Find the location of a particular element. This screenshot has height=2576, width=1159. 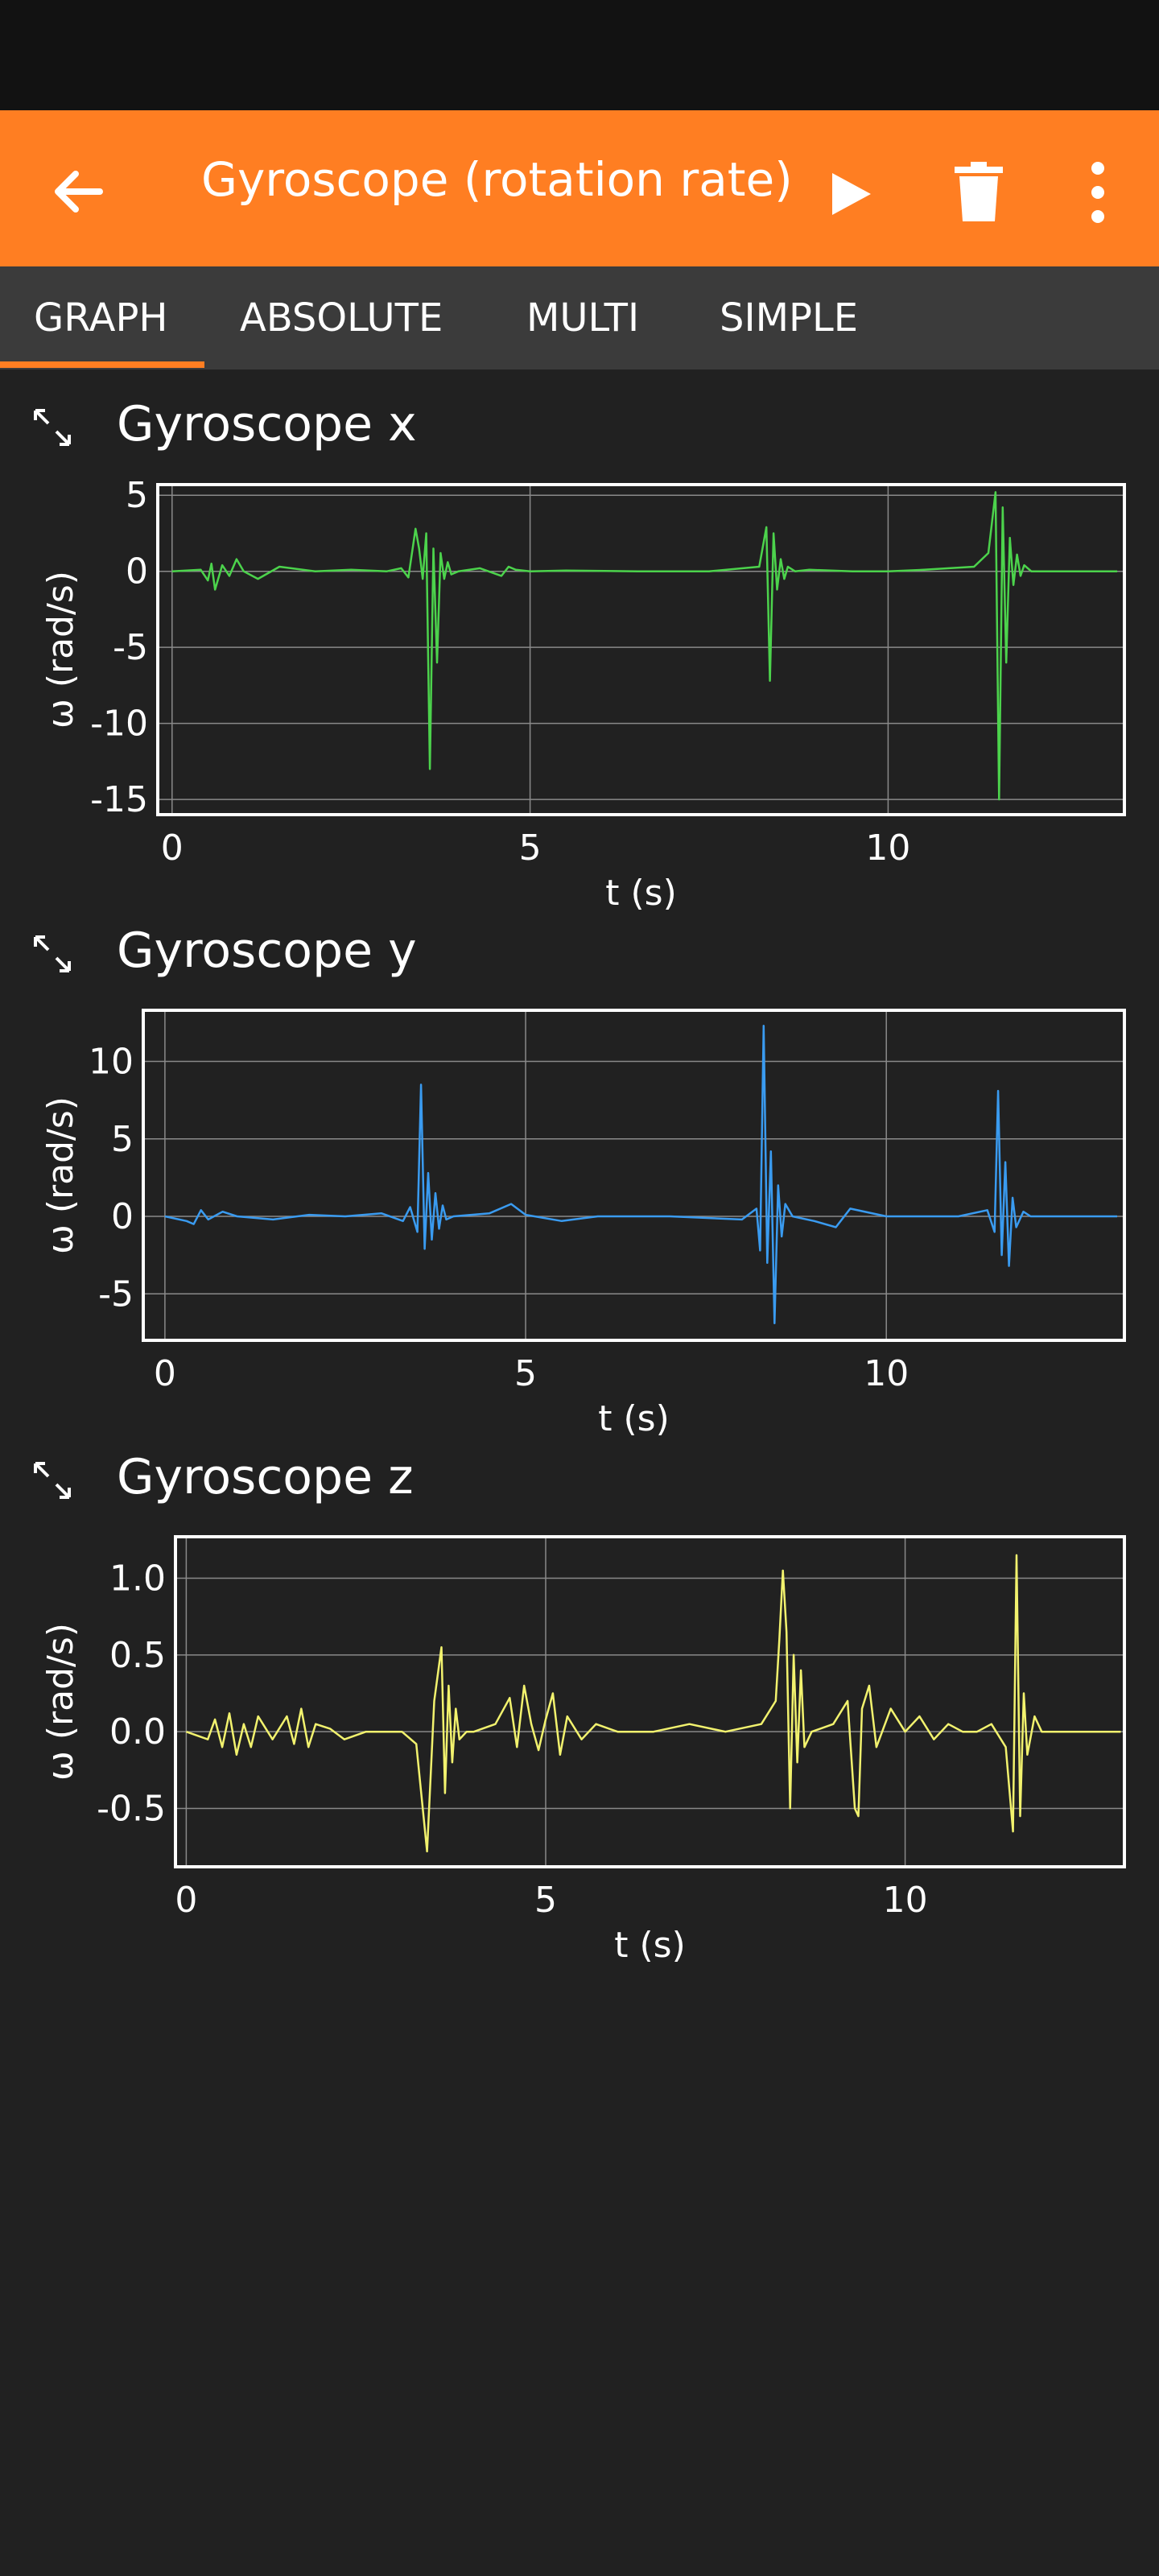

app-bar: Gyroscope (rotation rate) is located at coordinates (579, 188).